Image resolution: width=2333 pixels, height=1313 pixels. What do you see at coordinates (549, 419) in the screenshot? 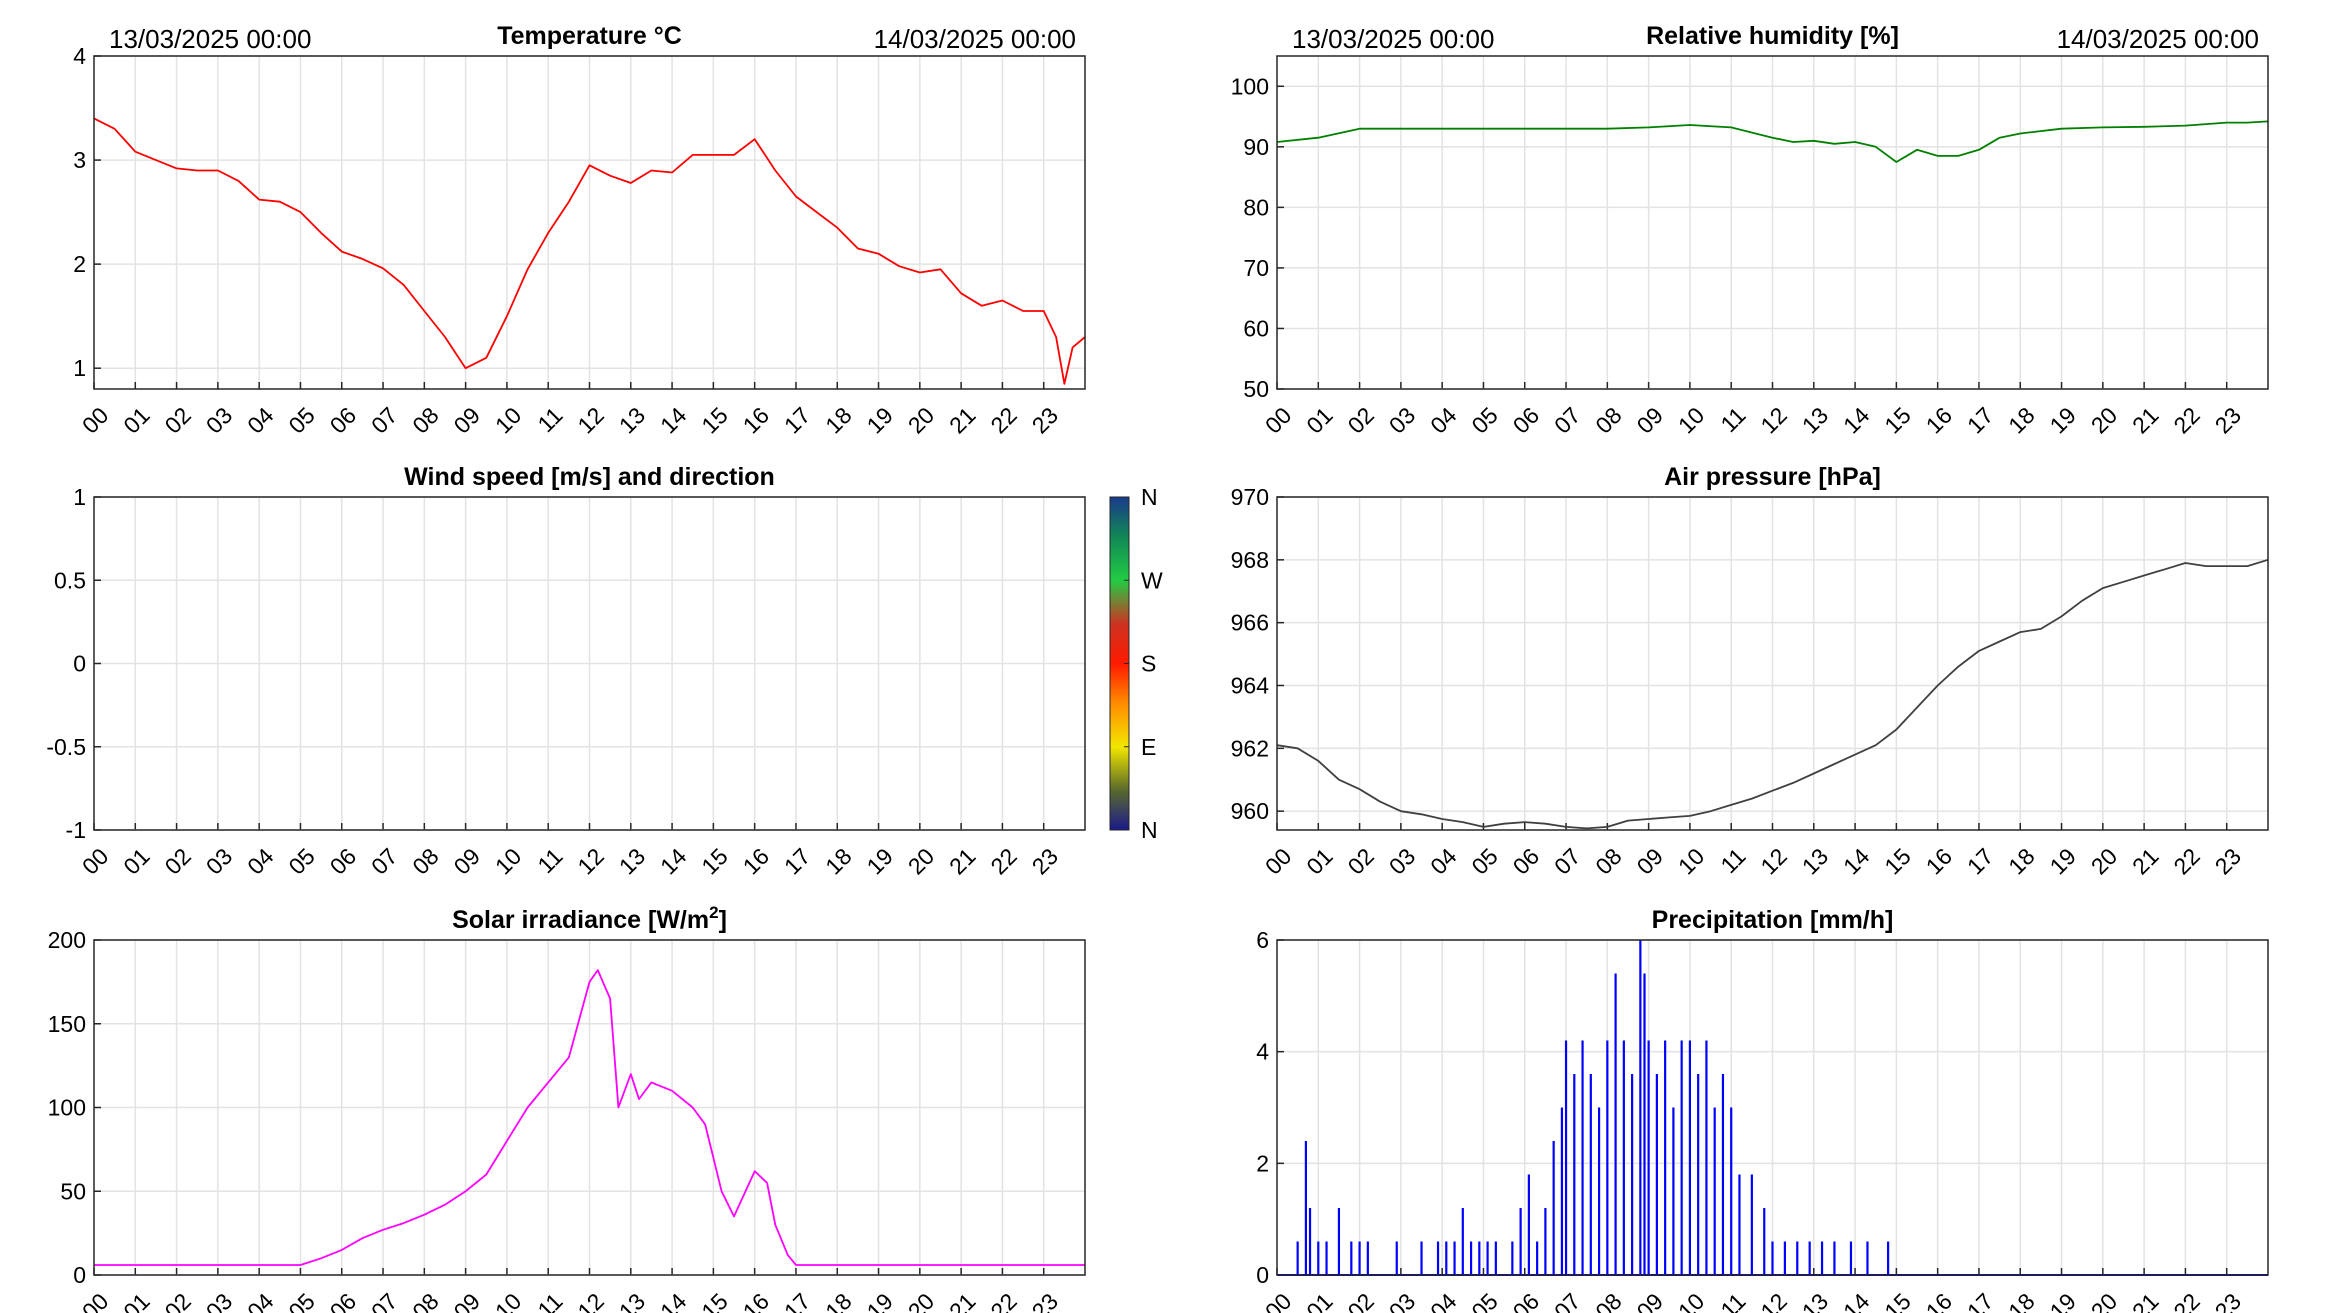
I see `temperature-xtick-label: 11` at bounding box center [549, 419].